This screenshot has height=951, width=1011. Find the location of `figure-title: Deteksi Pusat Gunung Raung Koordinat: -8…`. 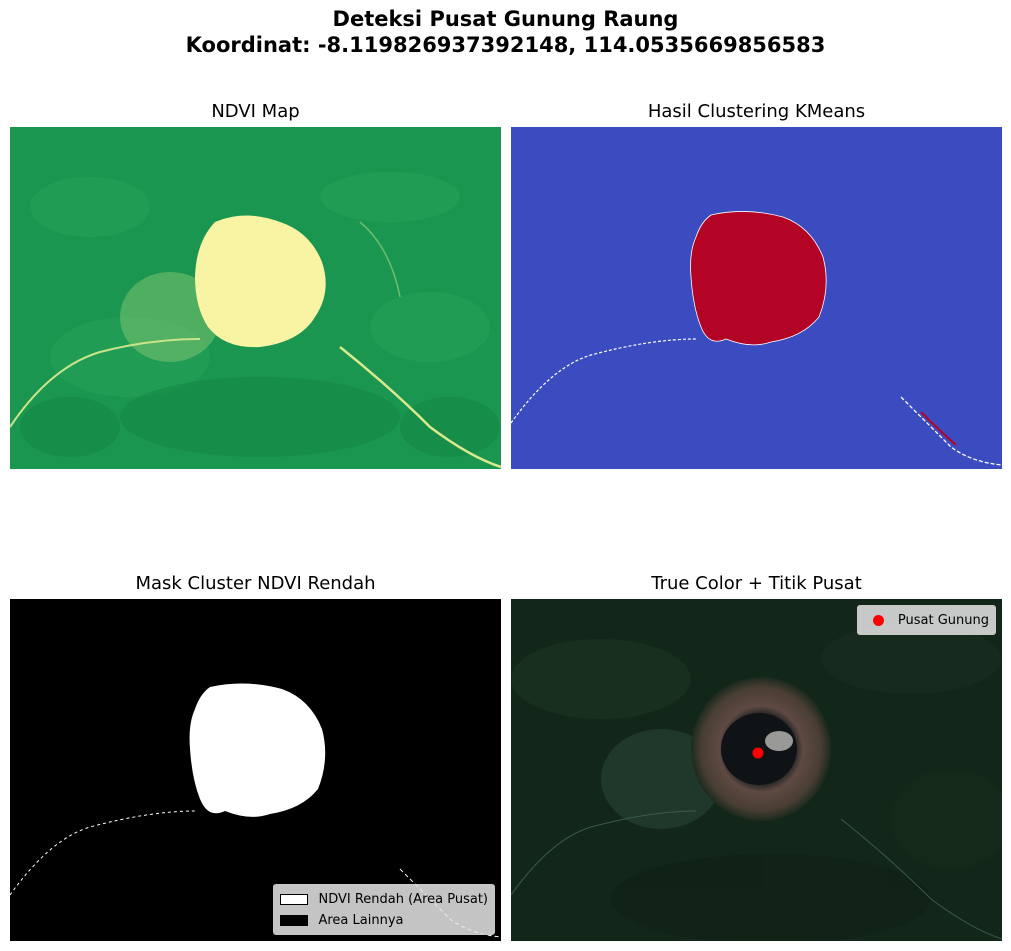

figure-title: Deteksi Pusat Gunung Raung Koordinat: -8… is located at coordinates (505, 32).